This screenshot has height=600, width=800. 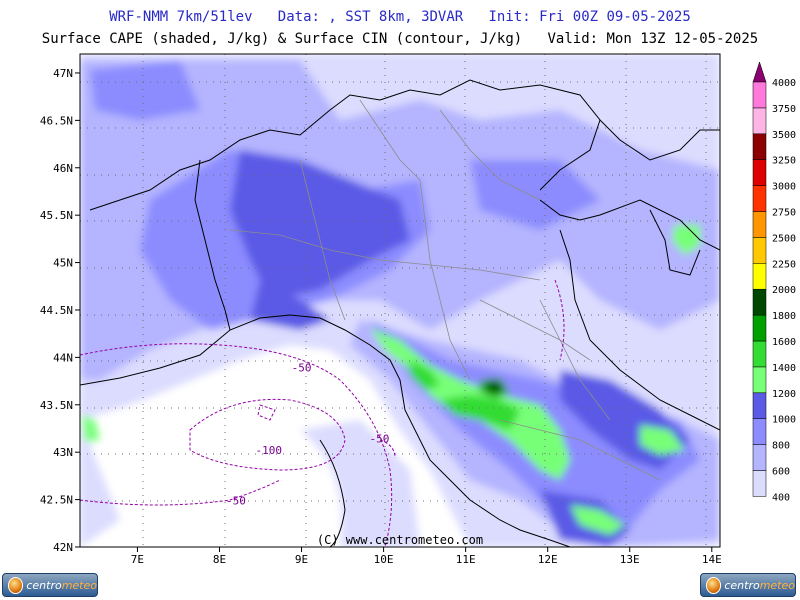 I want to click on cin-labels: -50 -50 -100 -50, so click(x=307, y=435).